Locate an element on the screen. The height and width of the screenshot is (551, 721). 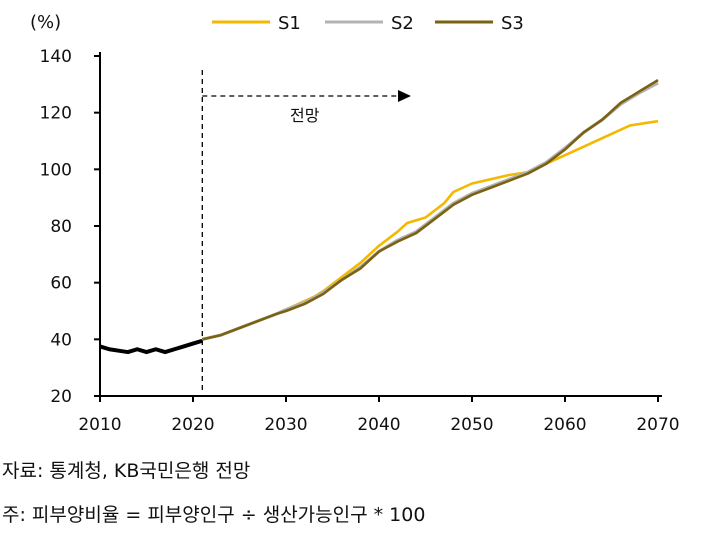
y-tick-label: 140 is located at coordinates (56, 57).